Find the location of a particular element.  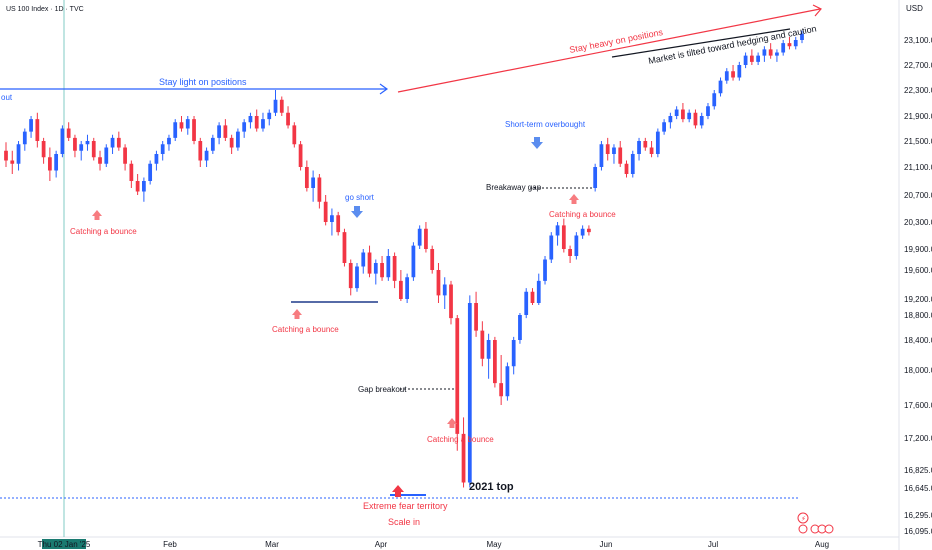

go-short-arrow-icon is located at coordinates (357, 212).